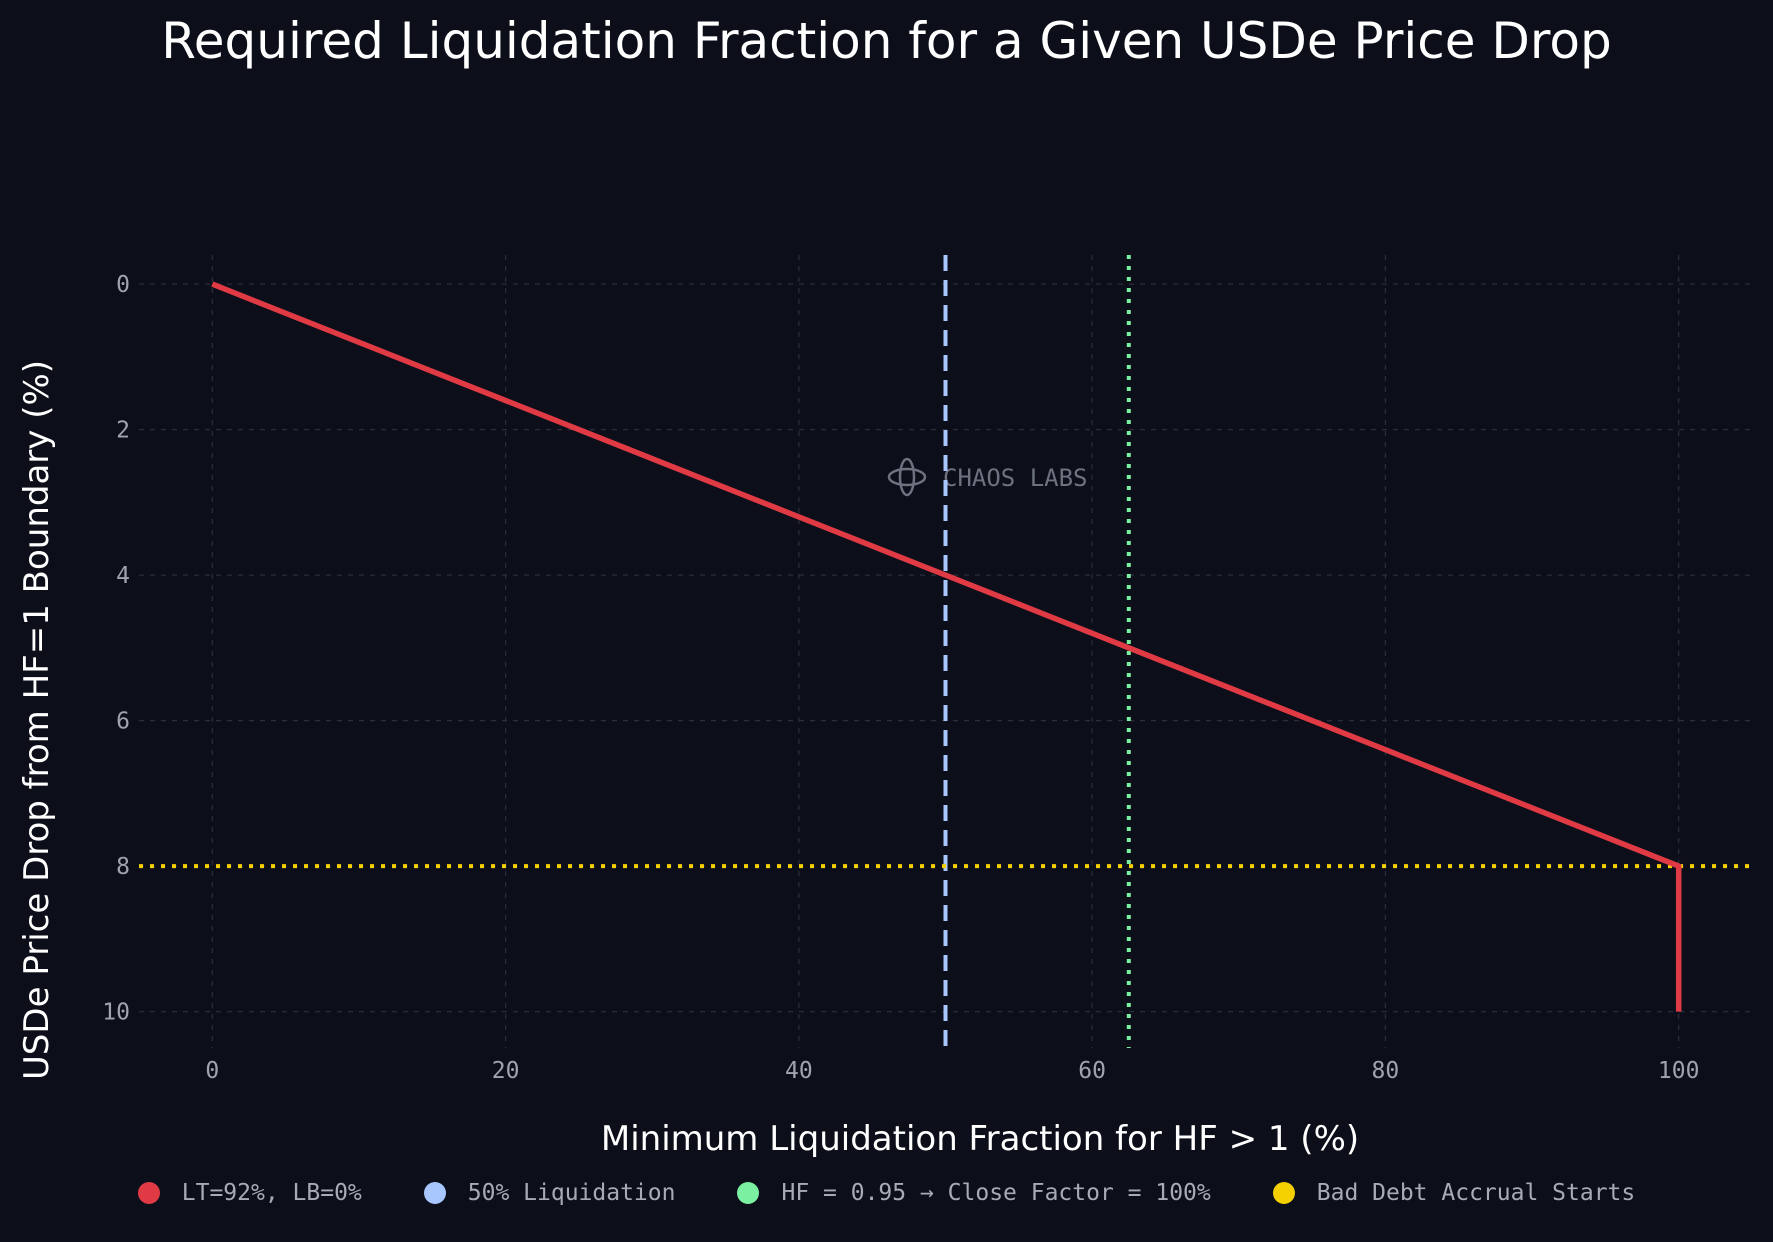  What do you see at coordinates (799, 1071) in the screenshot?
I see `x-tick-label: 40` at bounding box center [799, 1071].